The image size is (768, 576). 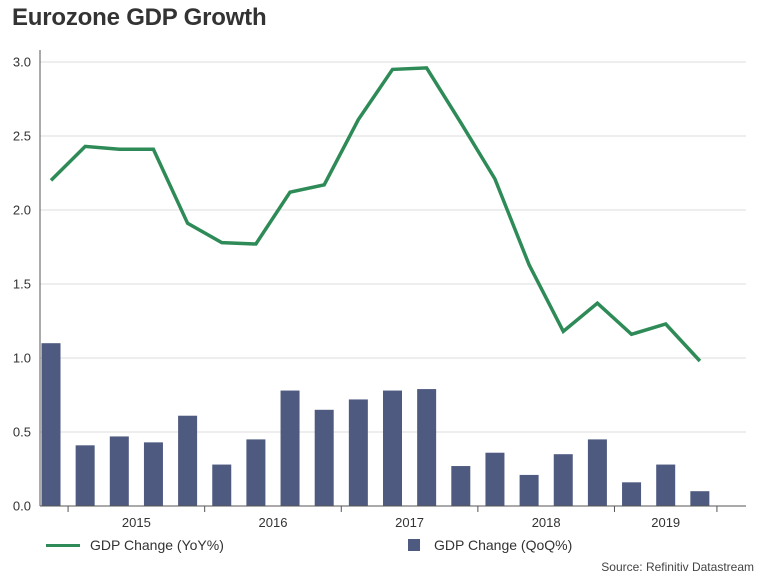 I want to click on legend-item-yoy: GDP Change (YoY%), so click(x=135, y=545).